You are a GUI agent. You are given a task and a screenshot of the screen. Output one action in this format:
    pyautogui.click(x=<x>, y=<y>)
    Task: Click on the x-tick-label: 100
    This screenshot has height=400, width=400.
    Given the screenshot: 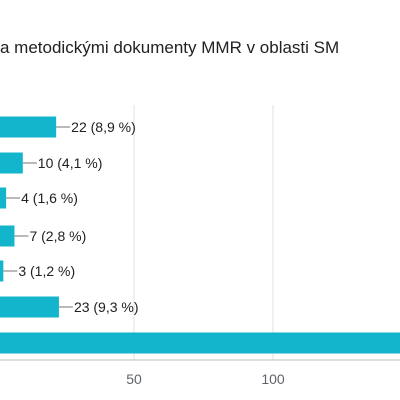 What is the action you would take?
    pyautogui.click(x=273, y=379)
    